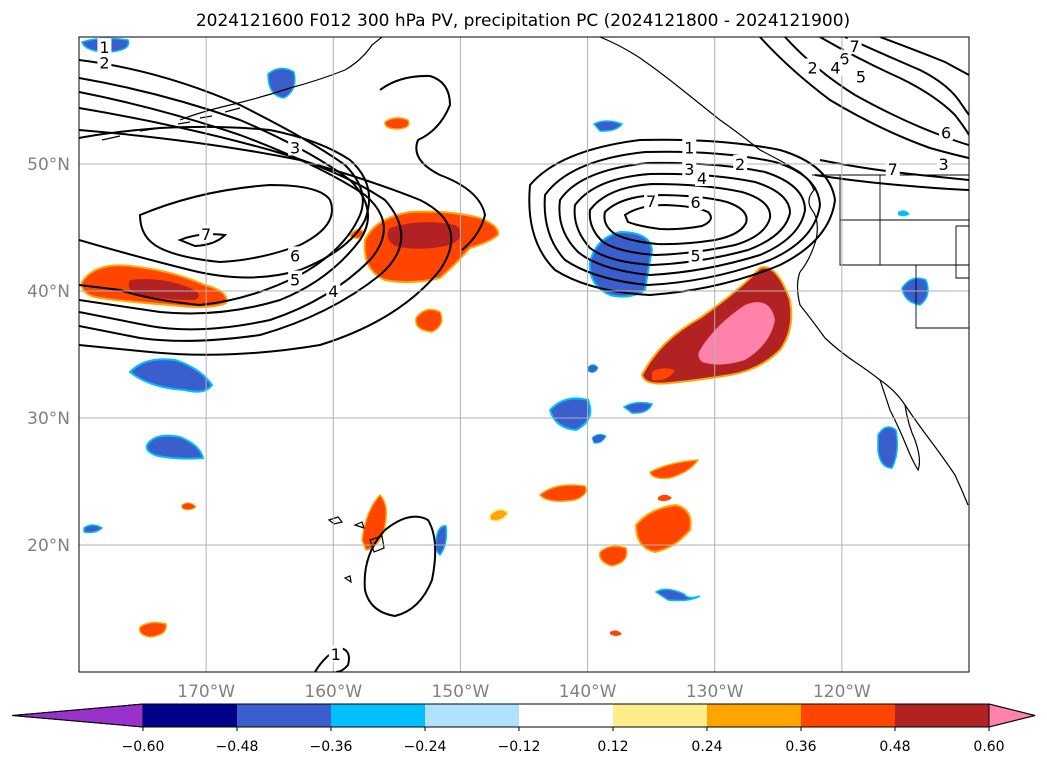  I want to click on state-borders, so click(904, 252).